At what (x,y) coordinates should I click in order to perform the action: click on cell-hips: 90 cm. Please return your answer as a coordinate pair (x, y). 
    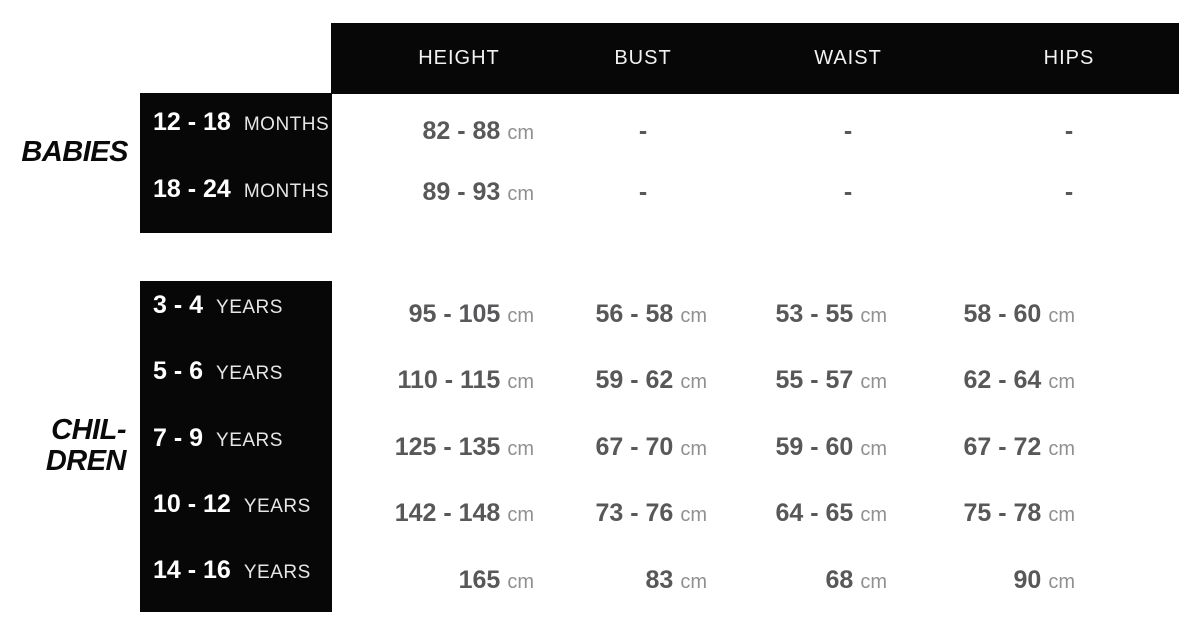
    Looking at the image, I should click on (995, 582).